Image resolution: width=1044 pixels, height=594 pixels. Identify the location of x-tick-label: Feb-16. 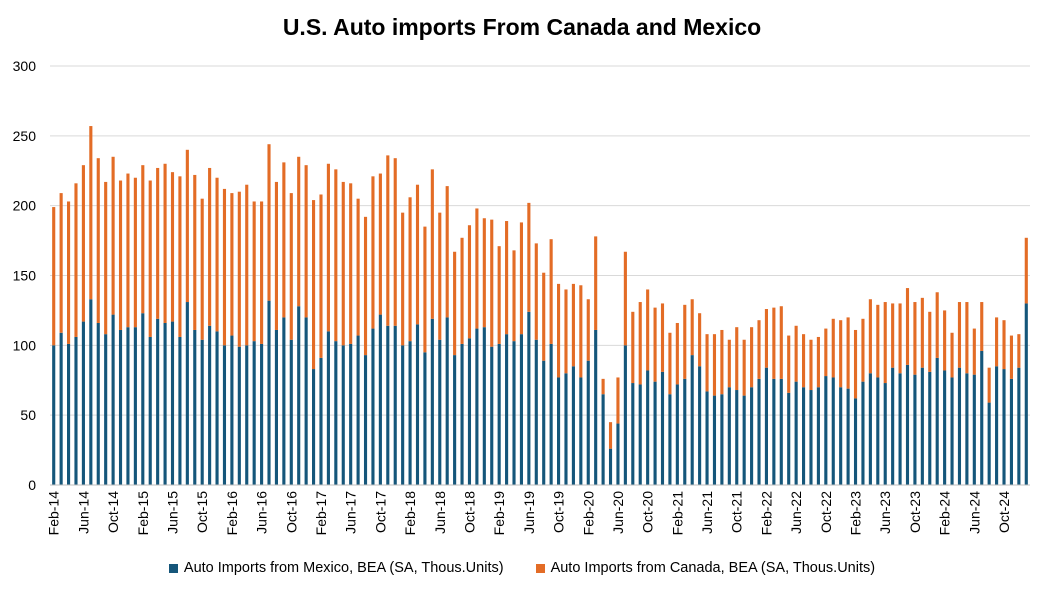
(232, 513).